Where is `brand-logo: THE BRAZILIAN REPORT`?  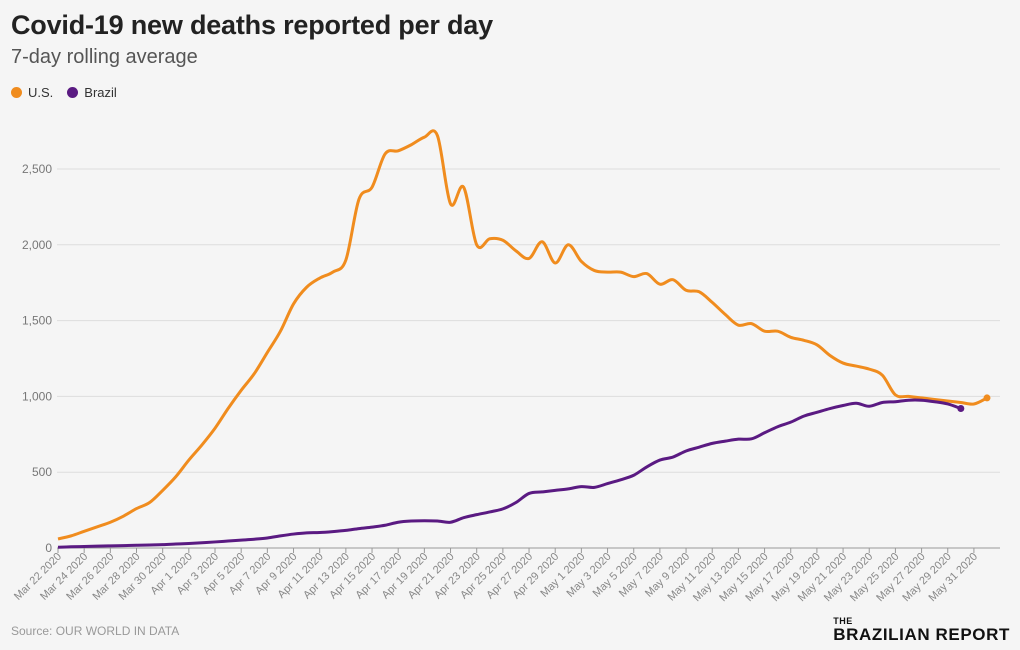 brand-logo: THE BRAZILIAN REPORT is located at coordinates (921, 630).